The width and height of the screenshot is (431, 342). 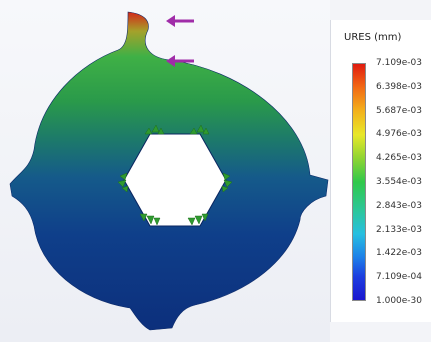 What do you see at coordinates (373, 37) in the screenshot?
I see `legend-title: URES (mm)` at bounding box center [373, 37].